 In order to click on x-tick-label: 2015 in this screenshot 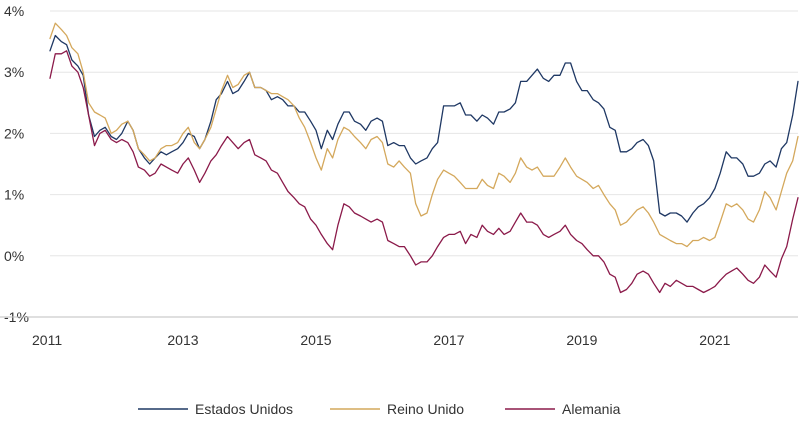, I will do `click(315, 340)`.